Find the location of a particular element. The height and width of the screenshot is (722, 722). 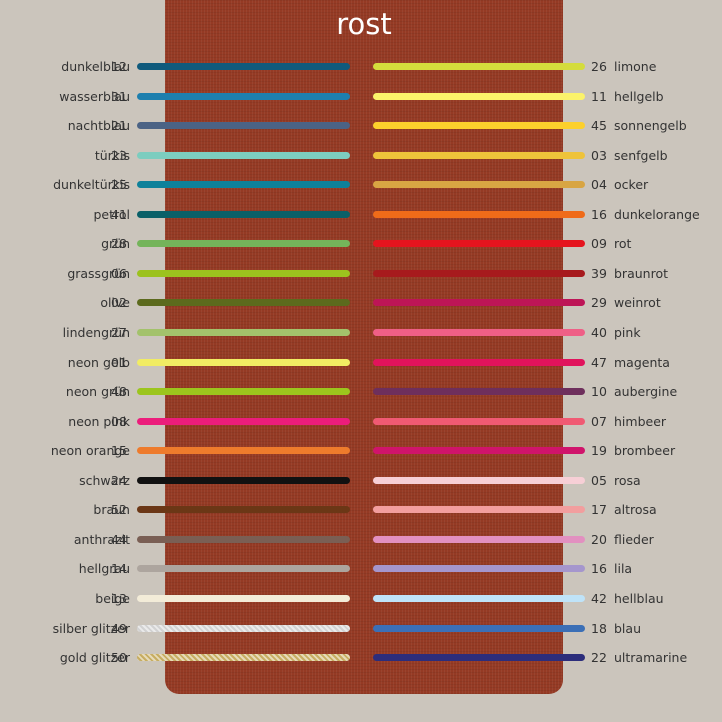

color-code-label: 50 is located at coordinates (119, 657).